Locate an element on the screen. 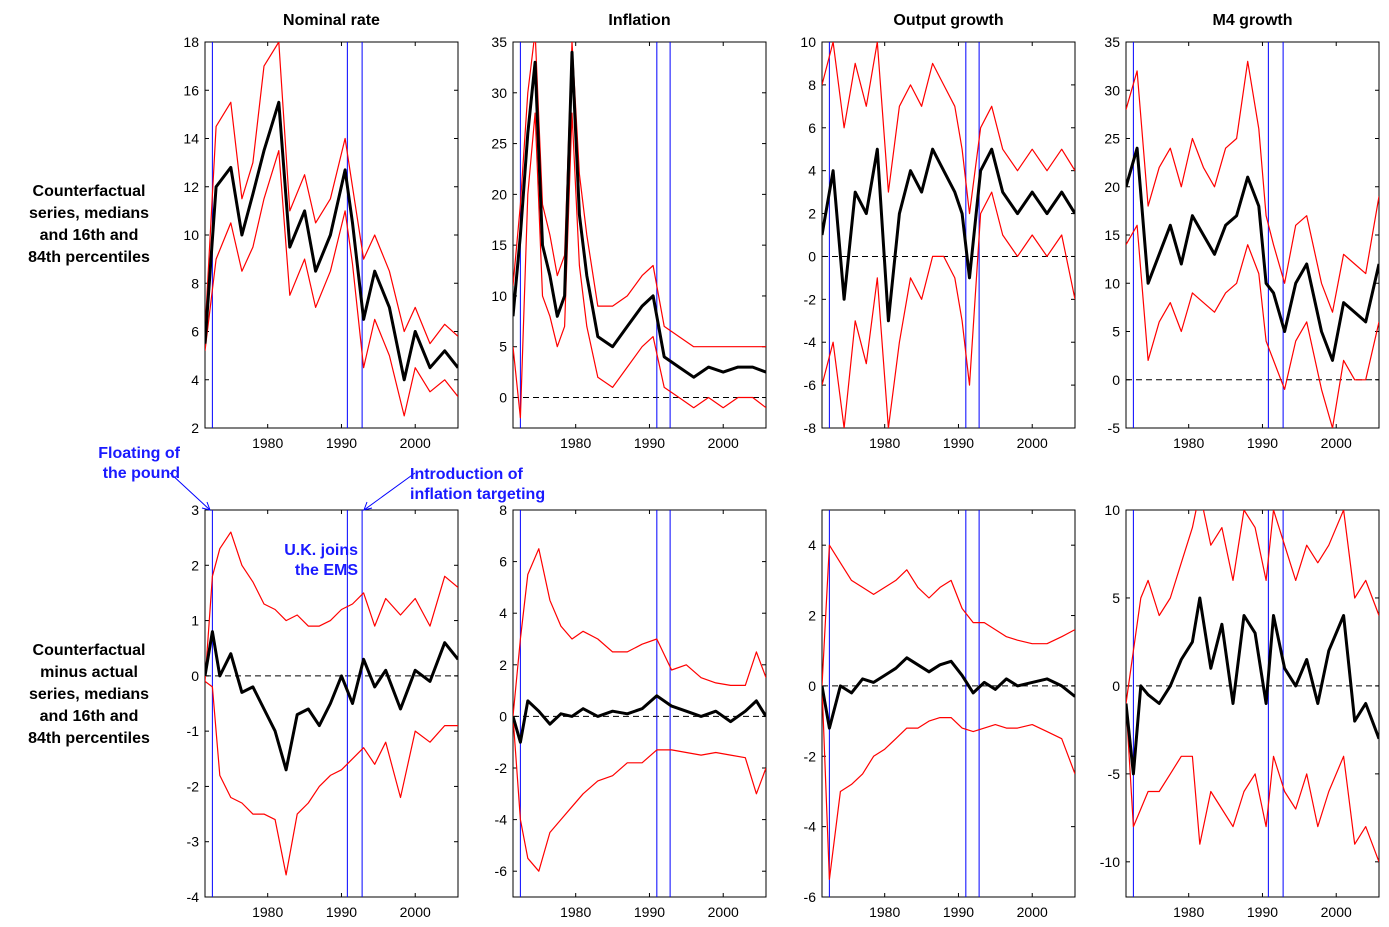 Image resolution: width=1389 pixels, height=927 pixels. annotation-ems: U.K. joins the EMS is located at coordinates (321, 560).